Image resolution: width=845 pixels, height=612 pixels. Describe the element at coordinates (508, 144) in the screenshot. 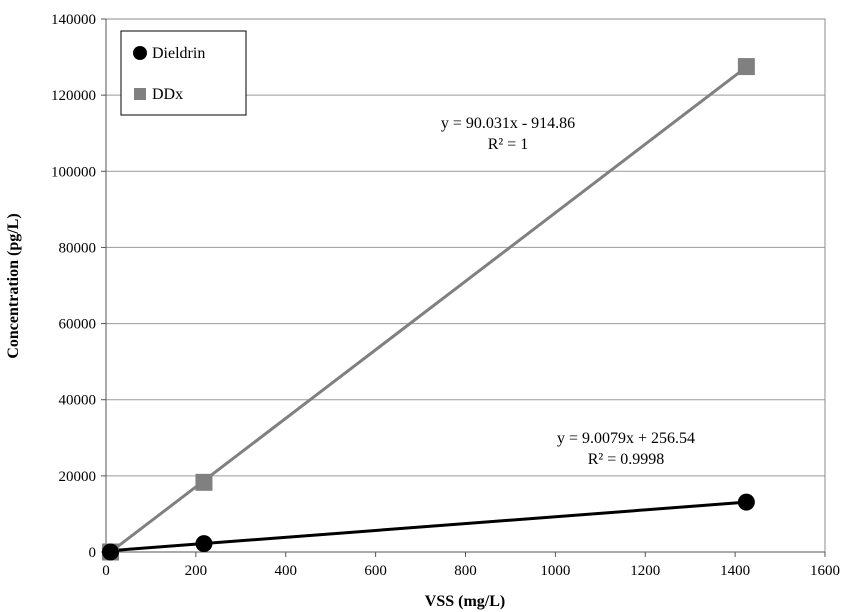

I see `ddx-r-squared: R² = 1` at that location.